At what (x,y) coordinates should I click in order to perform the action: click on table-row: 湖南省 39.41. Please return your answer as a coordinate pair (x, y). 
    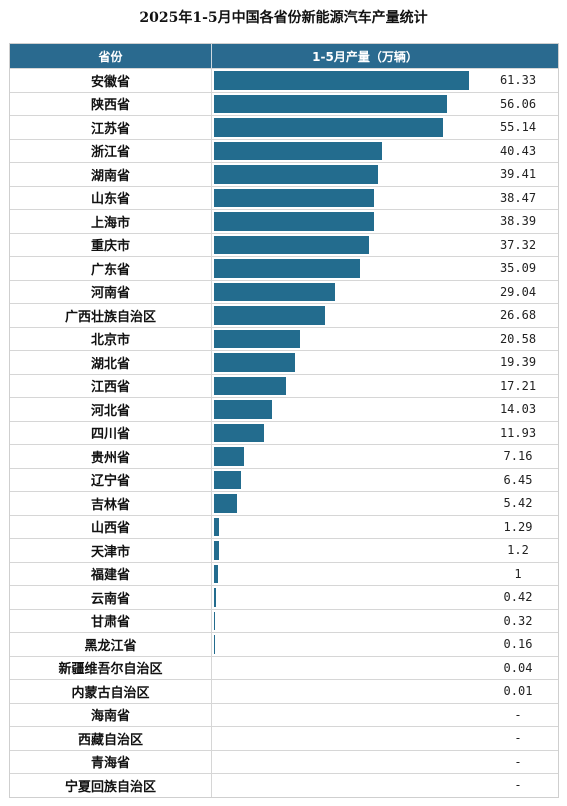
    Looking at the image, I should click on (284, 174).